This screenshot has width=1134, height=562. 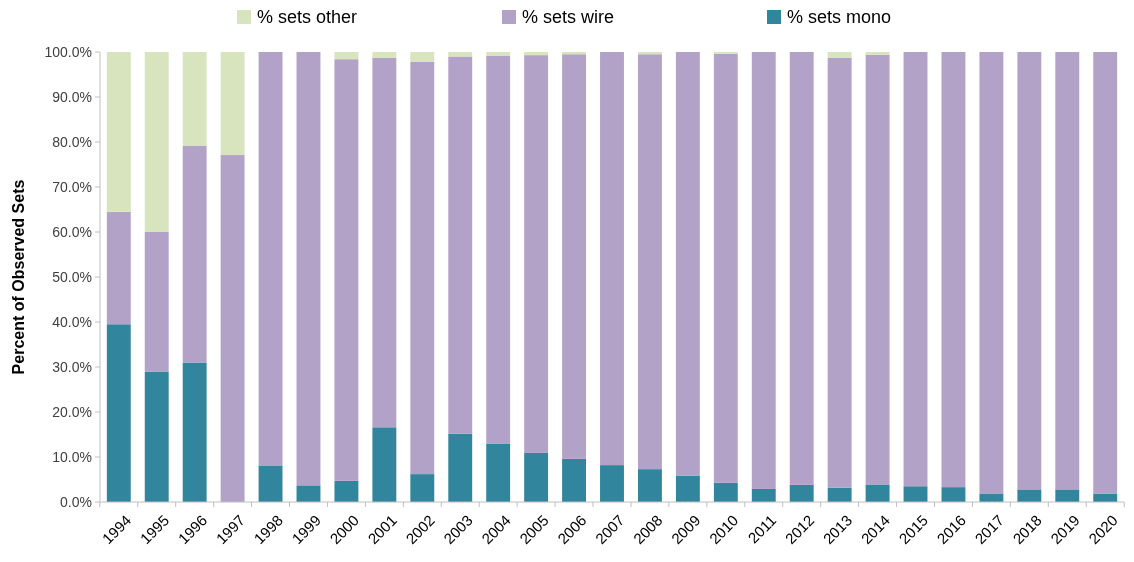 What do you see at coordinates (72, 276) in the screenshot?
I see `y-tick-label: 50.0%` at bounding box center [72, 276].